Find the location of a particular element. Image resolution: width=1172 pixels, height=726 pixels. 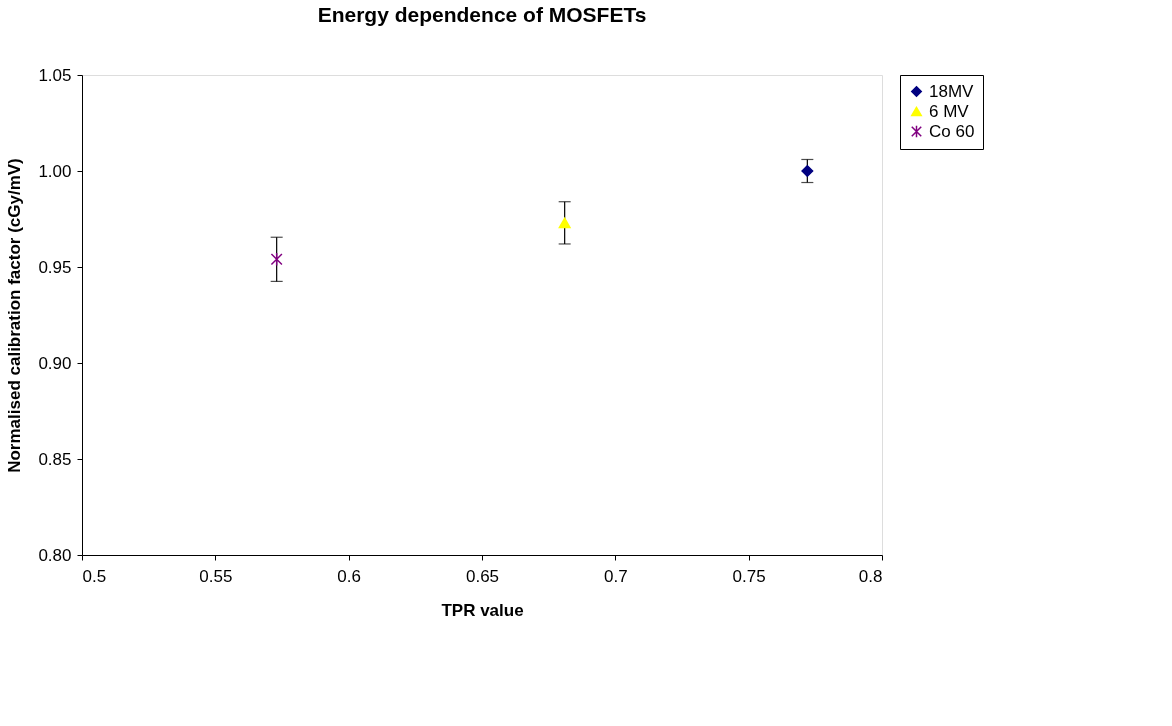

y-tick-label: 0.85 is located at coordinates (55, 459).